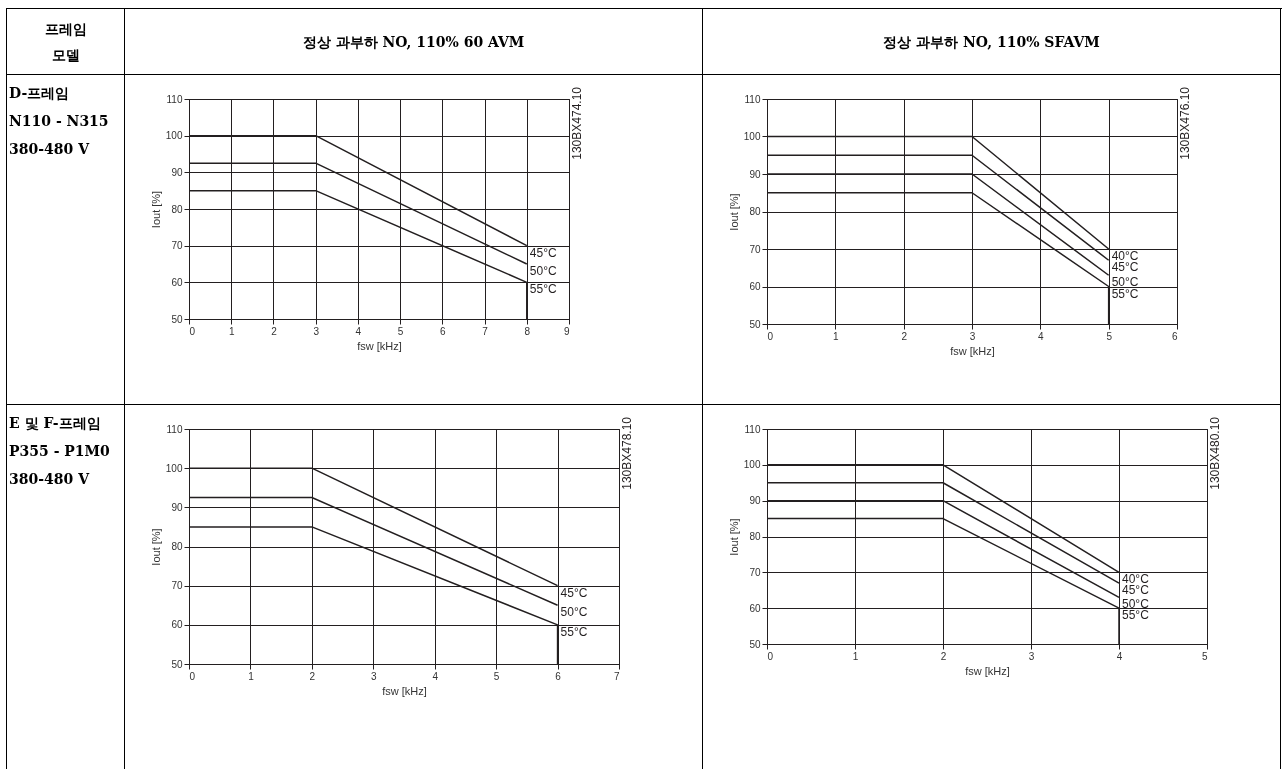 This screenshot has height=769, width=1287. What do you see at coordinates (66, 240) in the screenshot?
I see `text: D-프레임 N110 - N315 380-480 V` at bounding box center [66, 240].